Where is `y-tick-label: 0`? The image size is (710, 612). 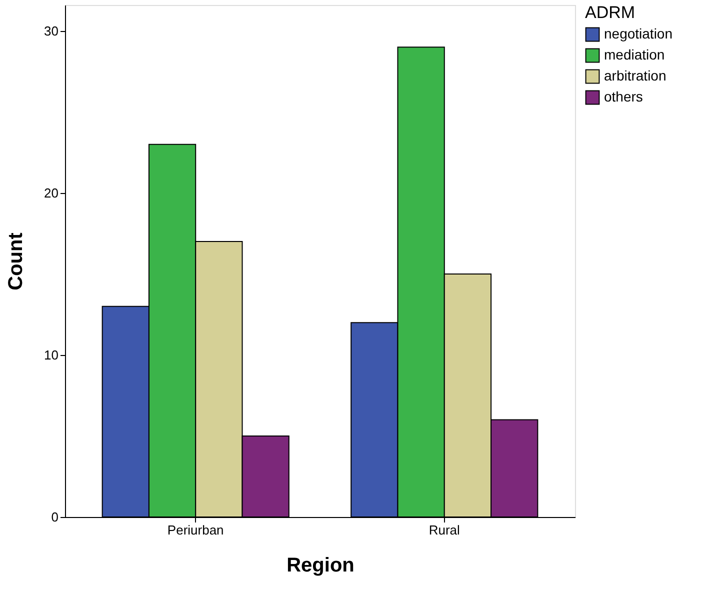 y-tick-label: 0 is located at coordinates (54, 517).